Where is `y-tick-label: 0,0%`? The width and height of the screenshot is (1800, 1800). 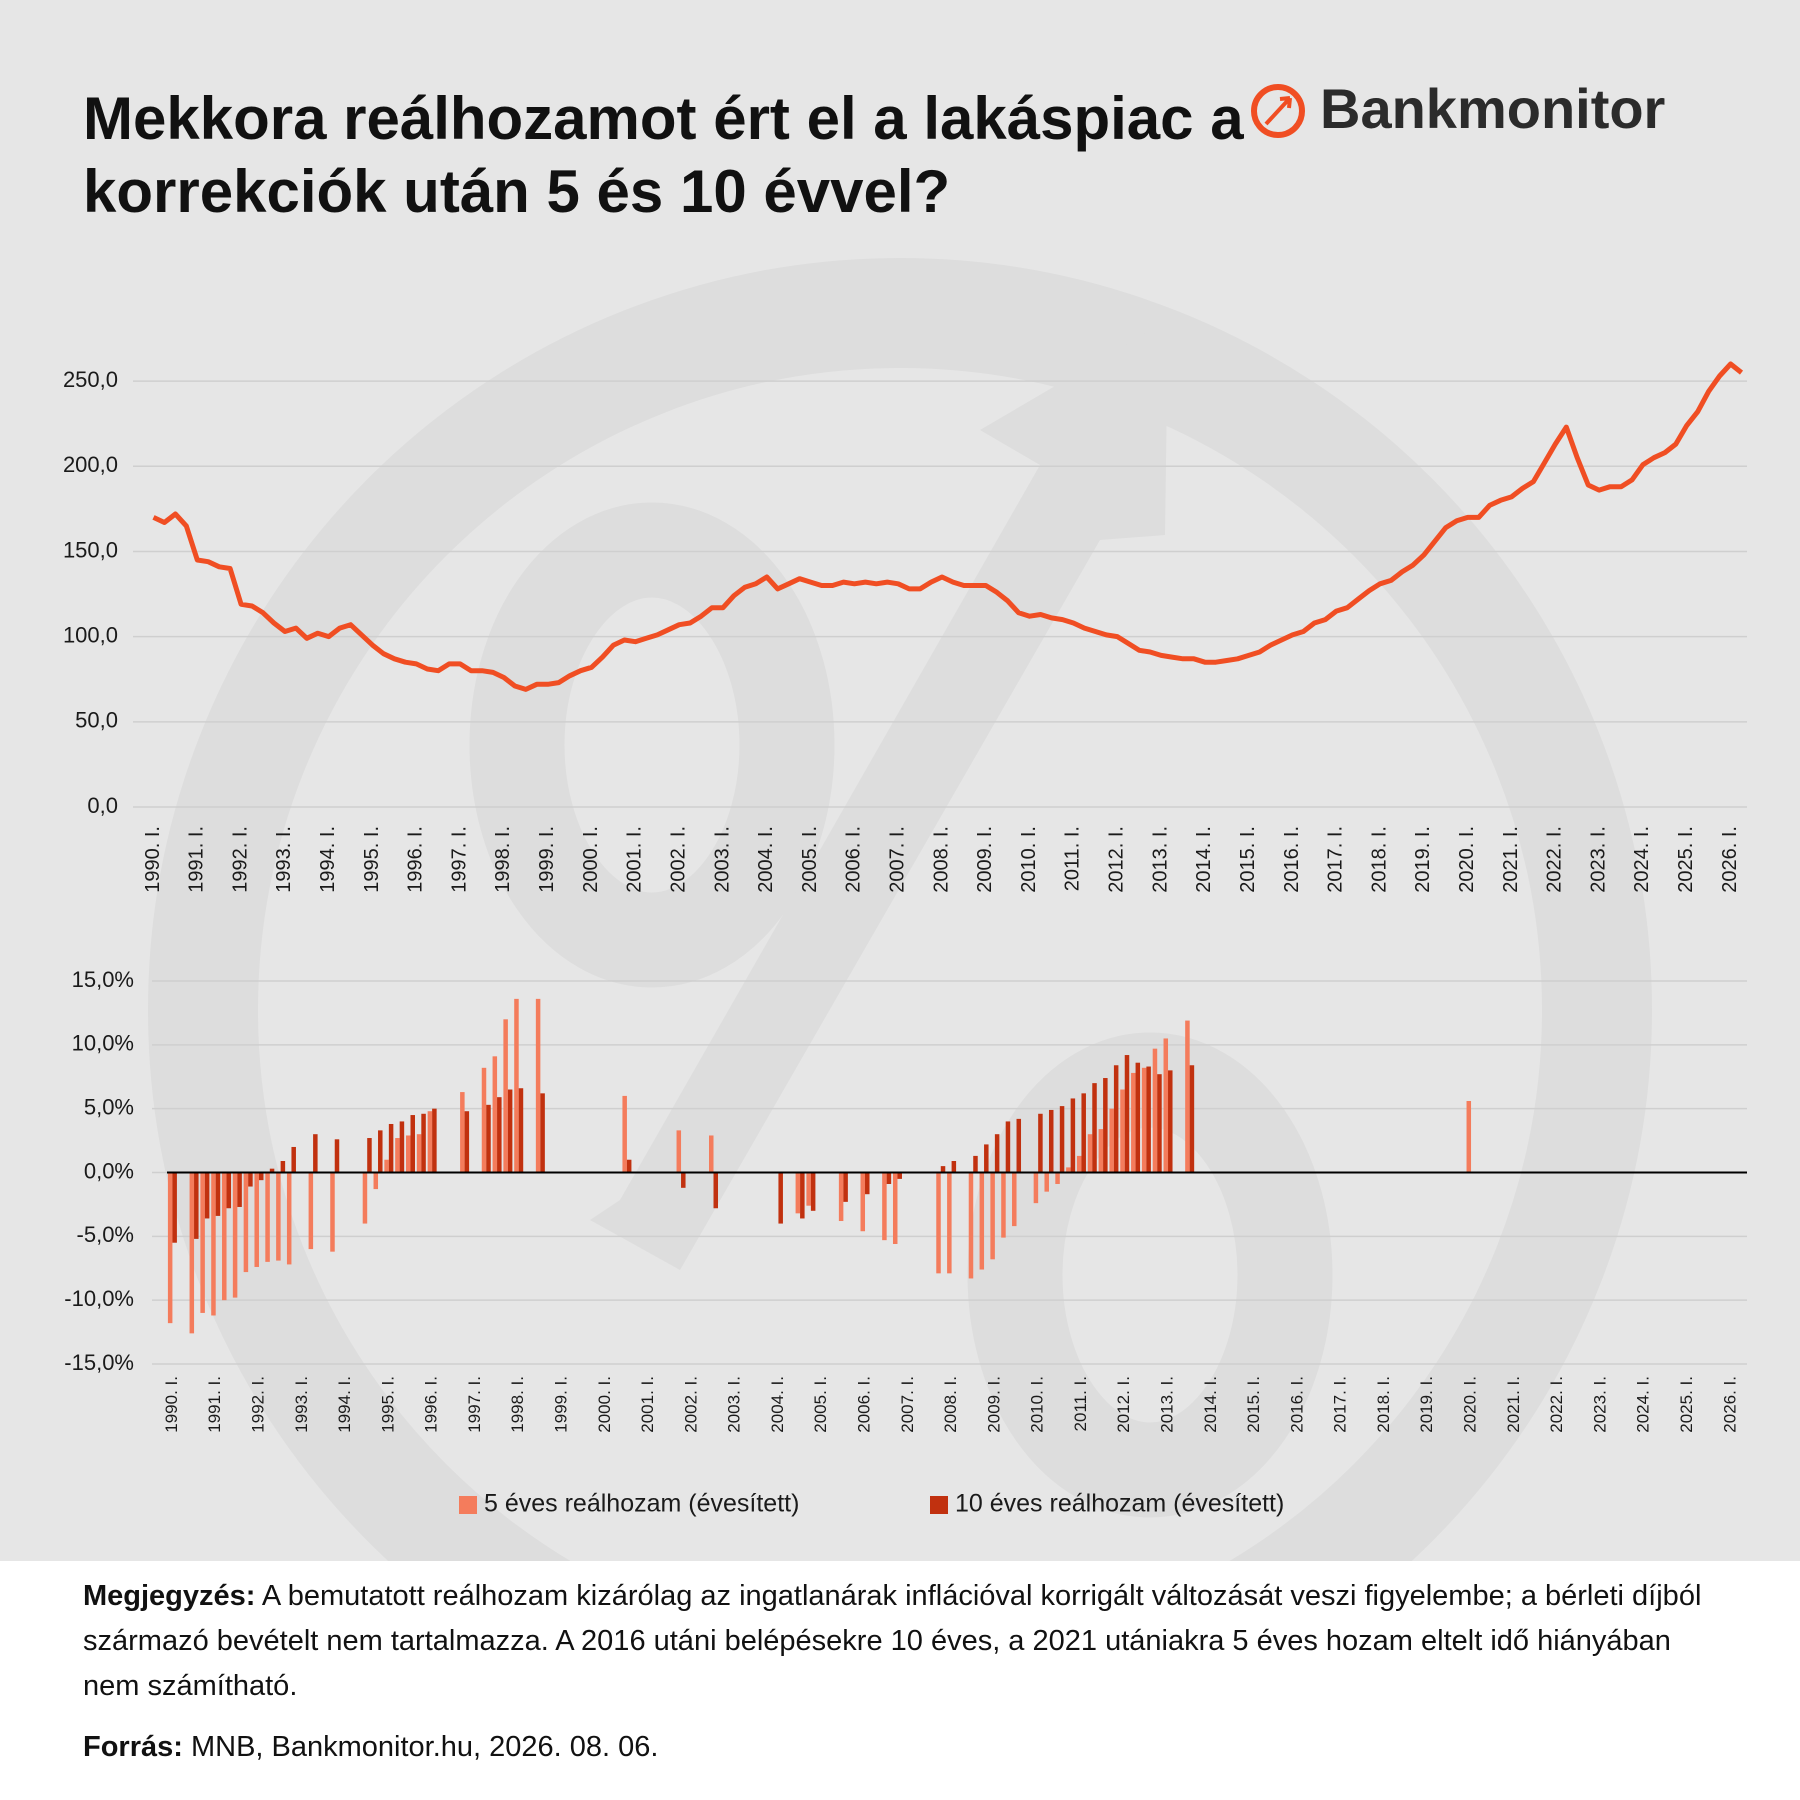 y-tick-label: 0,0% is located at coordinates (109, 1170).